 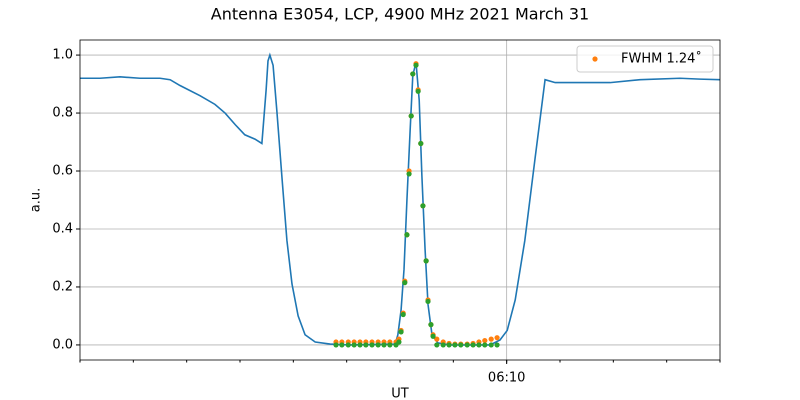 I want to click on legend-label: FWHM 1.24˚, so click(x=661, y=59).